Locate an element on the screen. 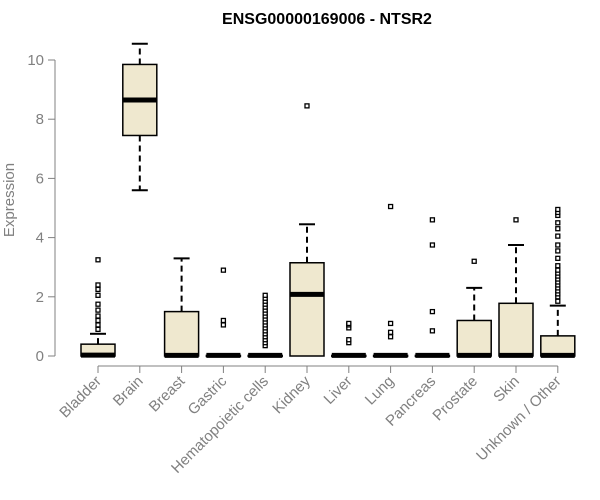  x-tick-label: Prostate is located at coordinates (455, 399).